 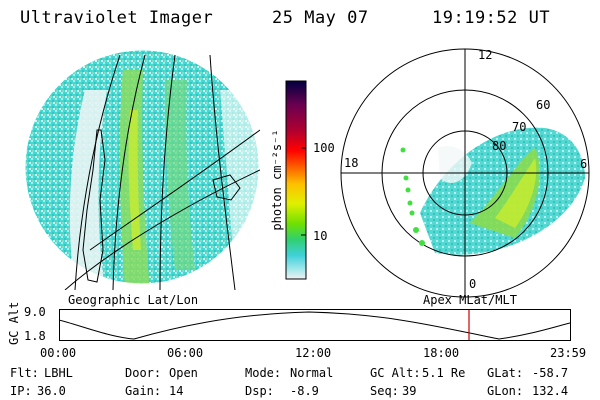 I want to click on glon-label: GLon:, so click(x=505, y=391).